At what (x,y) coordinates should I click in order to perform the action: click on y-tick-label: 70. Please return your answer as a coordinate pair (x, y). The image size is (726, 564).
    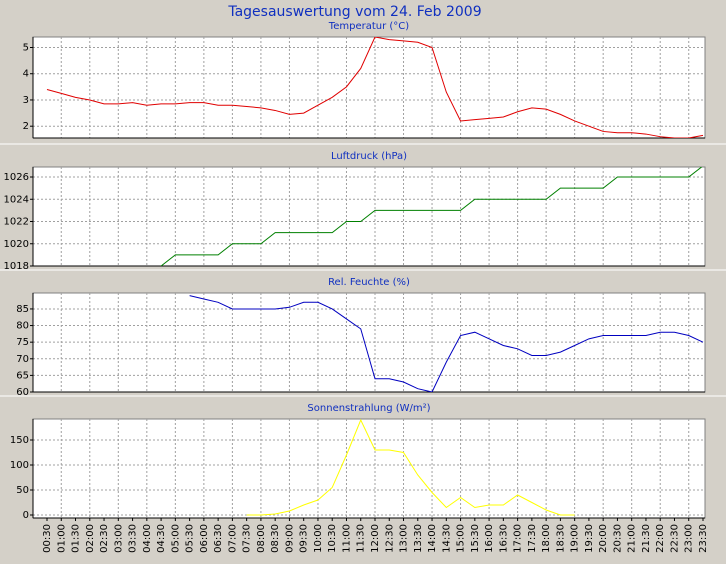
    Looking at the image, I should click on (22, 359).